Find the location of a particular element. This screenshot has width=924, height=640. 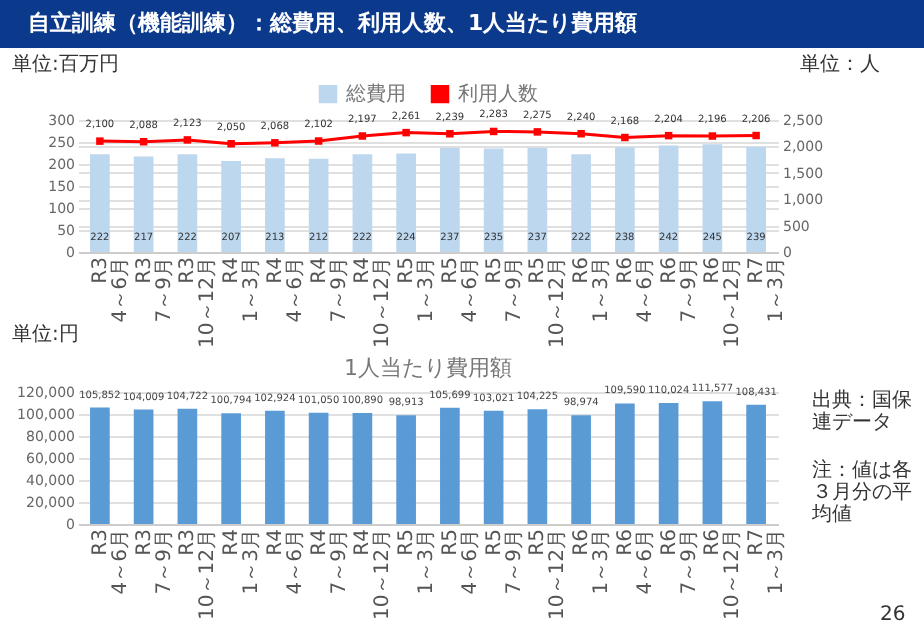

text: 単位：人 is located at coordinates (840, 65).